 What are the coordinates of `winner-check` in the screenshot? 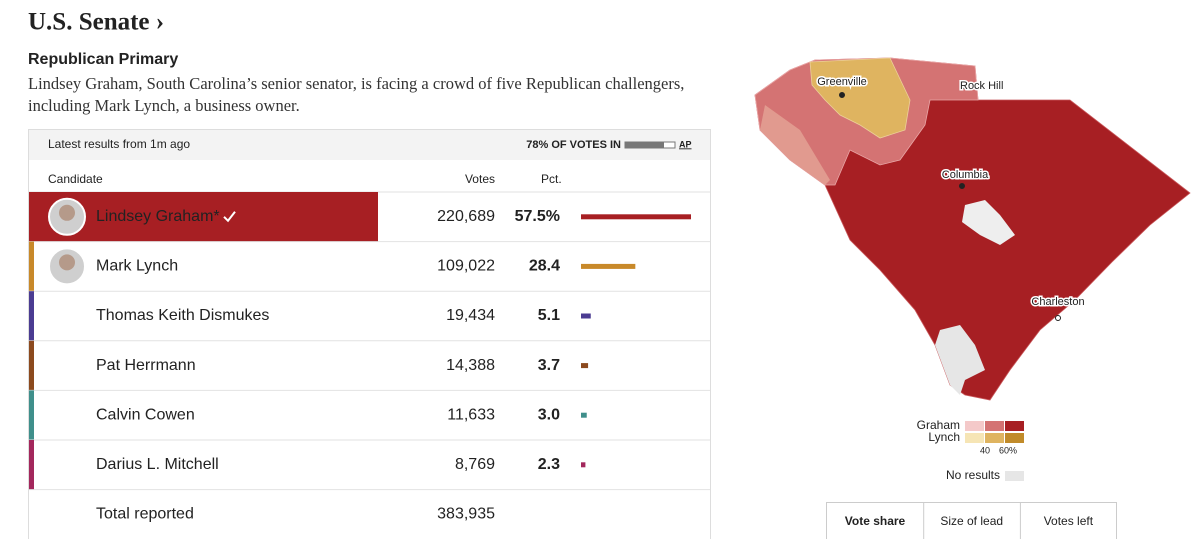 It's located at (229, 217).